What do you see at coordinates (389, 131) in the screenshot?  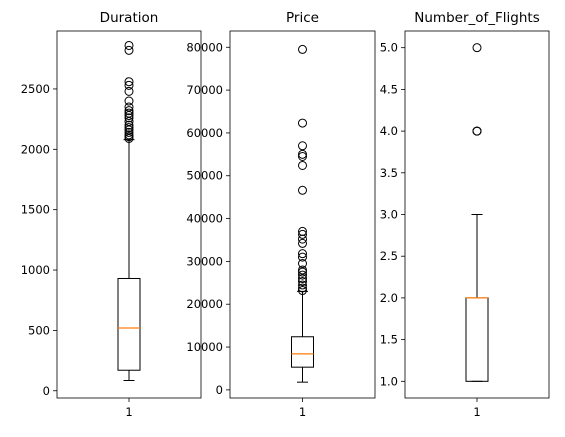 I see `y-tick-label: 4.0` at bounding box center [389, 131].